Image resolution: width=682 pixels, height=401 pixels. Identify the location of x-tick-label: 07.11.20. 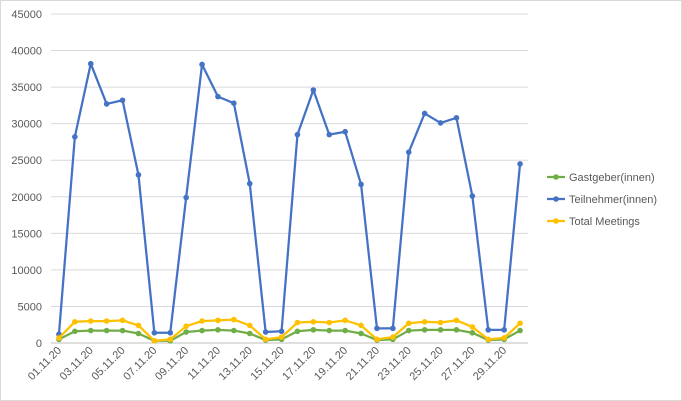
(140, 364).